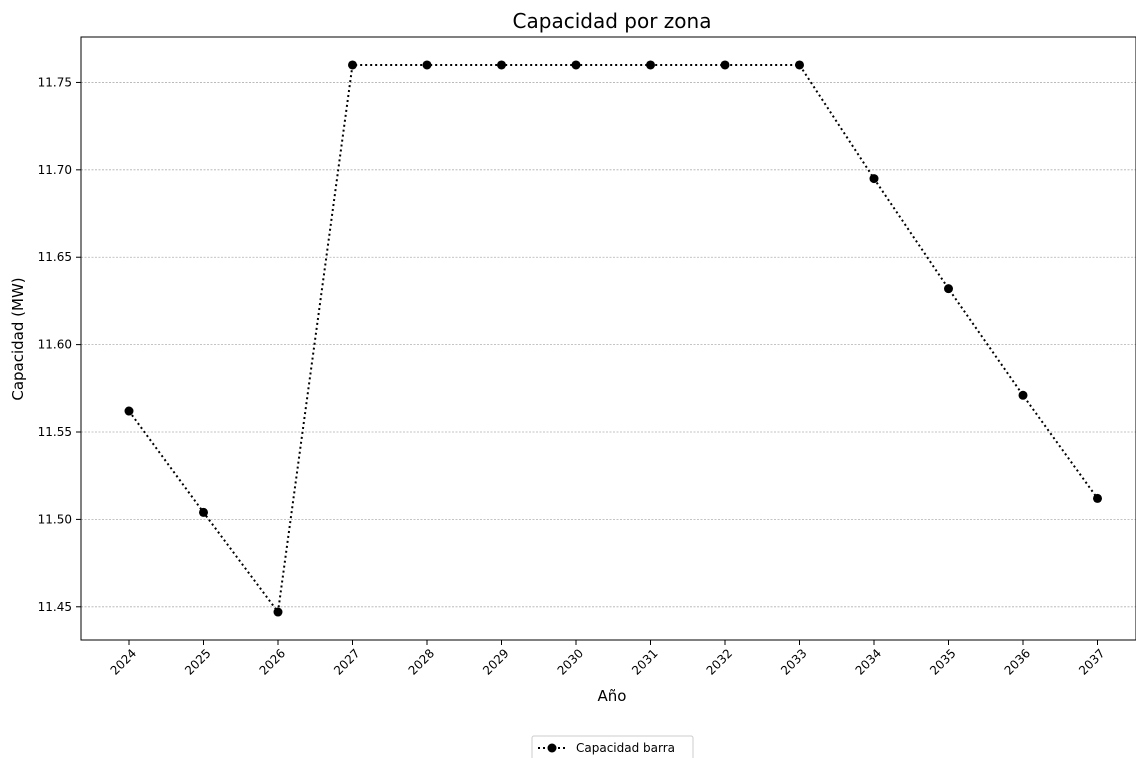  I want to click on legend-marker-sample, so click(552, 748).